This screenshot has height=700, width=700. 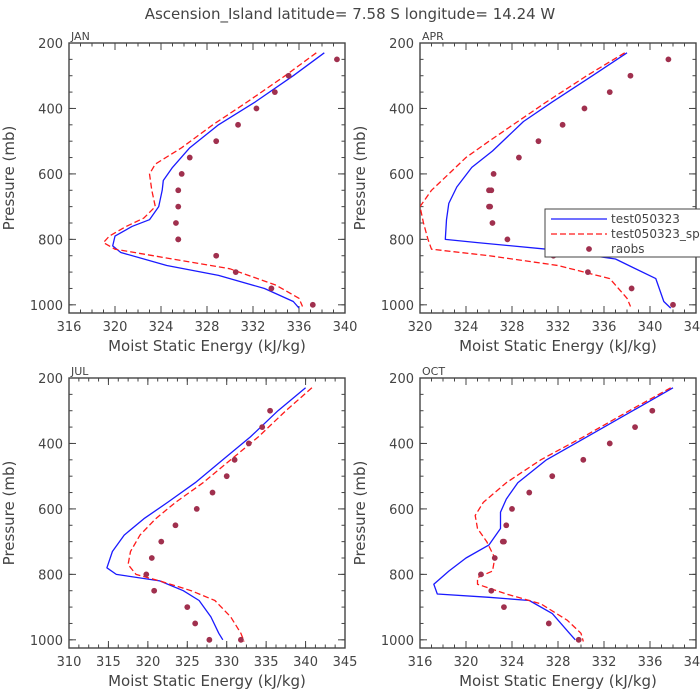 I want to click on x-tick-label: 315, so click(x=108, y=662).